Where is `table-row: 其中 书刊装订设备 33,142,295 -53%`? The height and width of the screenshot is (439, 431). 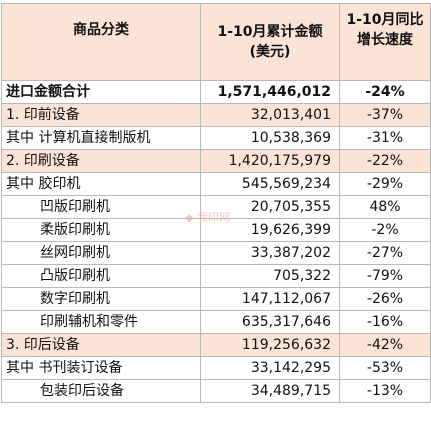 table-row: 其中 书刊装订设备 33,142,295 -53% is located at coordinates (216, 368).